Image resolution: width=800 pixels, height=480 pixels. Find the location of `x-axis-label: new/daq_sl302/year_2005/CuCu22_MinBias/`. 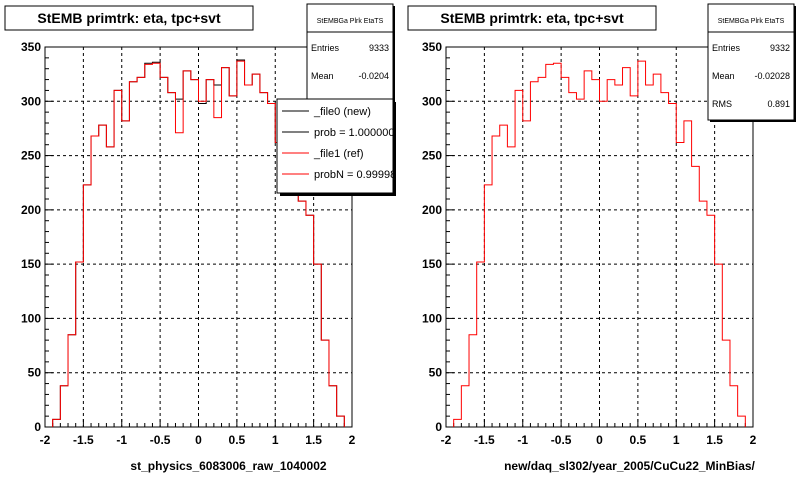

x-axis-label: new/daq_sl302/year_2005/CuCu22_MinBias/ is located at coordinates (629, 466).